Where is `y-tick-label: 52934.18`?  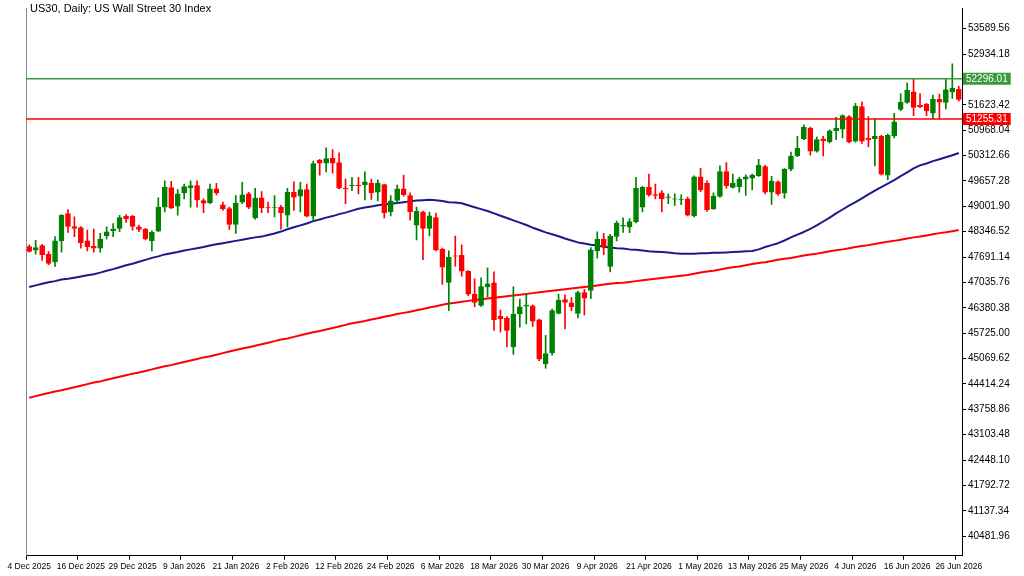 y-tick-label: 52934.18 is located at coordinates (989, 53).